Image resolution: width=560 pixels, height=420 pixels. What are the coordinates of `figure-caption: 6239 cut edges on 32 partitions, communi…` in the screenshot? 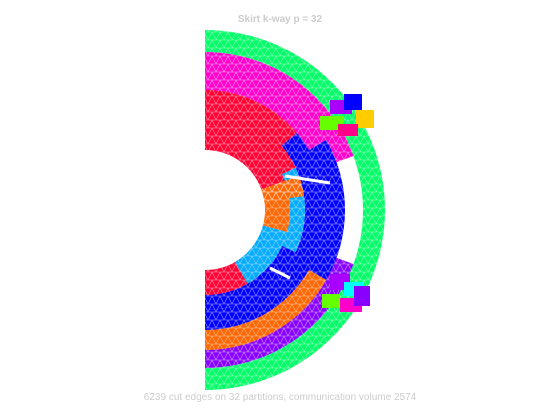 It's located at (280, 397).